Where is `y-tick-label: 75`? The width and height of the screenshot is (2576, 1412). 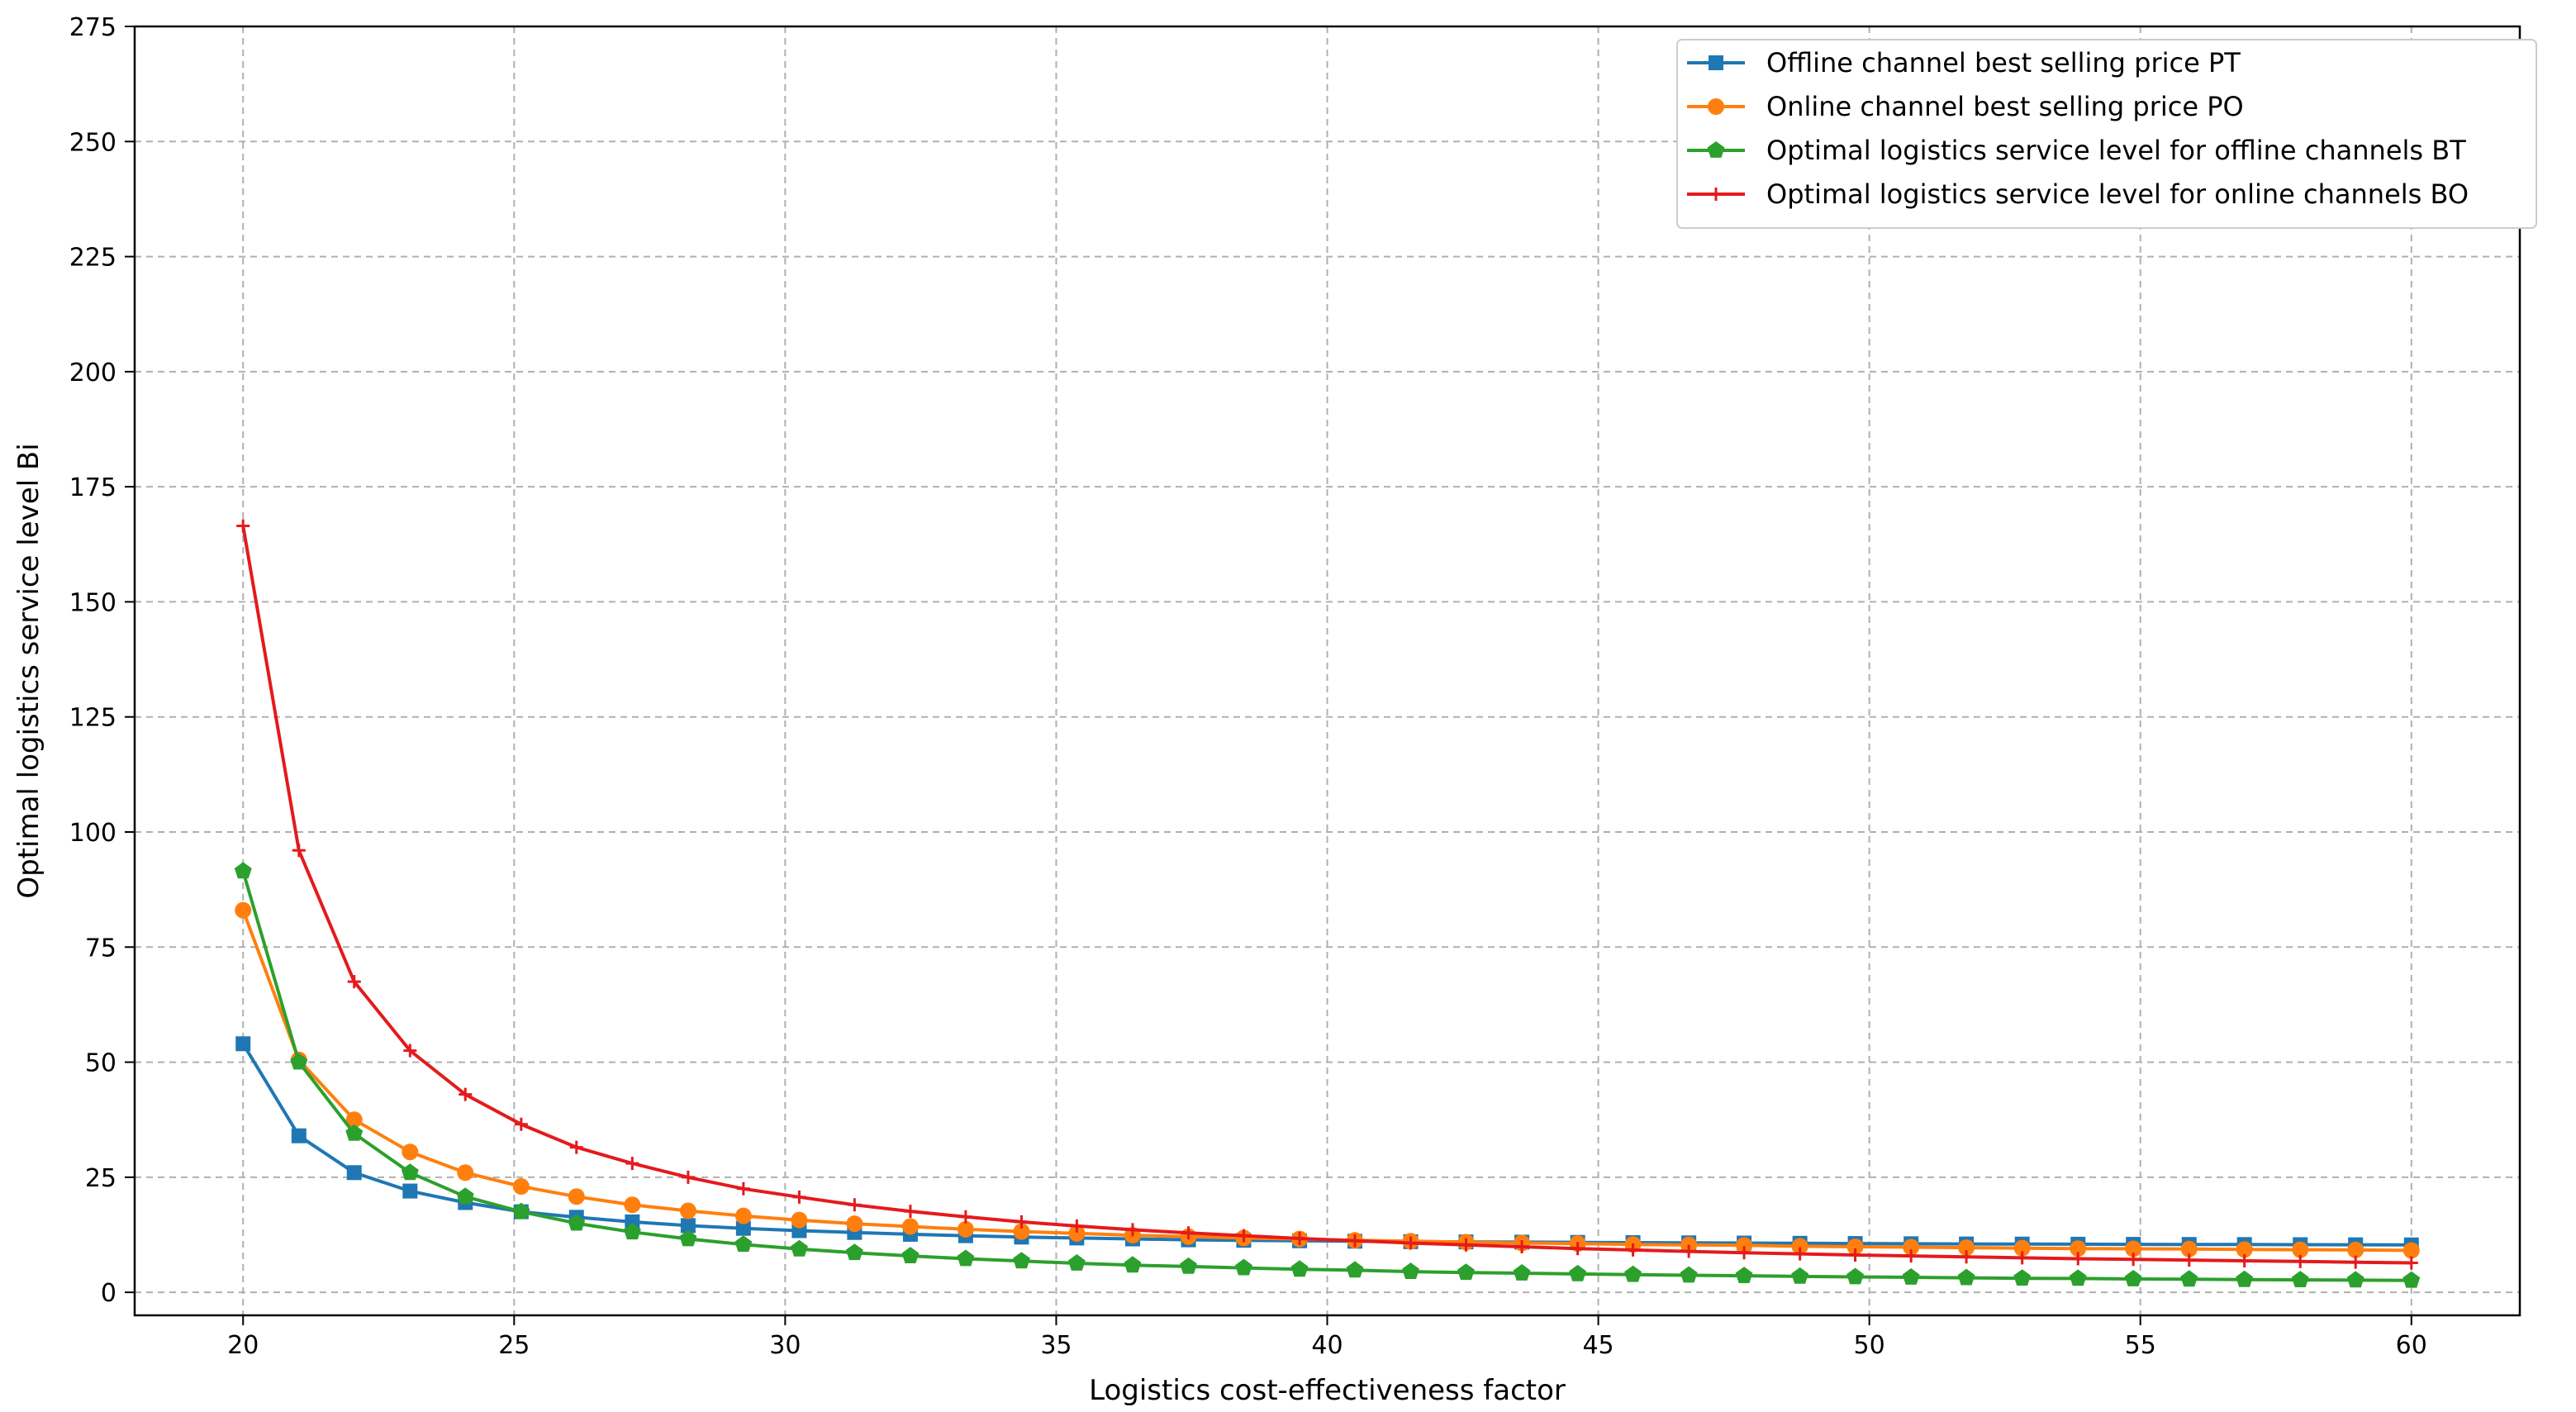
y-tick-label: 75 is located at coordinates (100, 949).